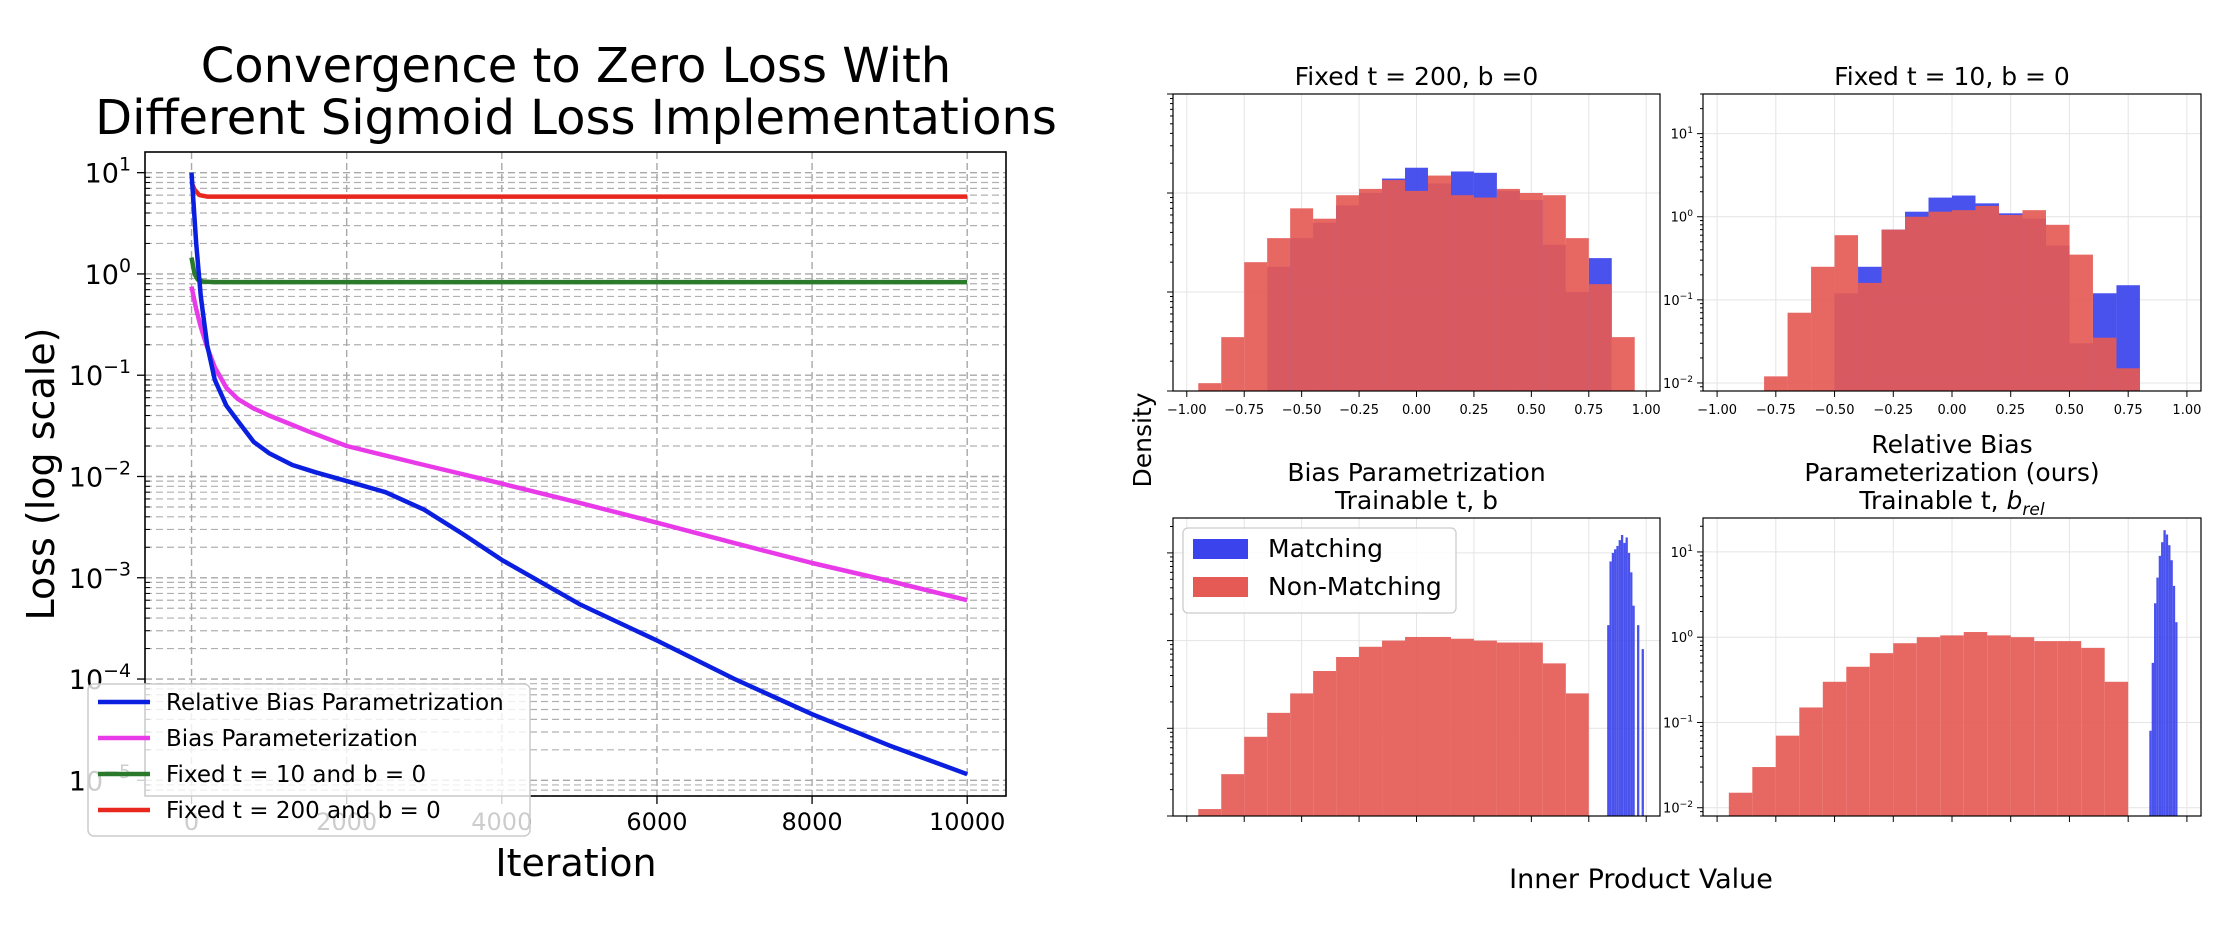  I want to click on x-tick-label: 1.00, so click(1646, 410).